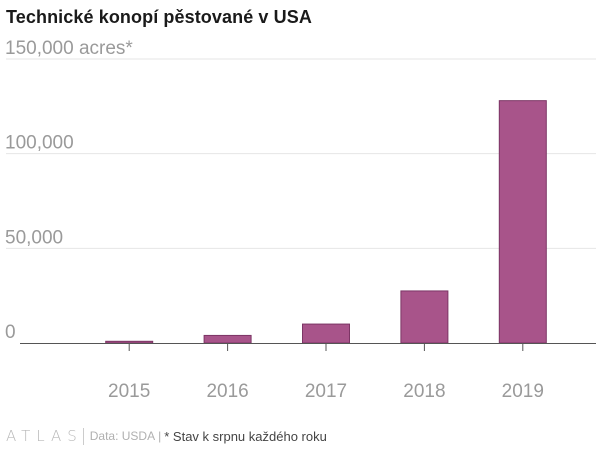 Image resolution: width=600 pixels, height=450 pixels. Describe the element at coordinates (424, 391) in the screenshot. I see `x-tick-label: 2018` at that location.